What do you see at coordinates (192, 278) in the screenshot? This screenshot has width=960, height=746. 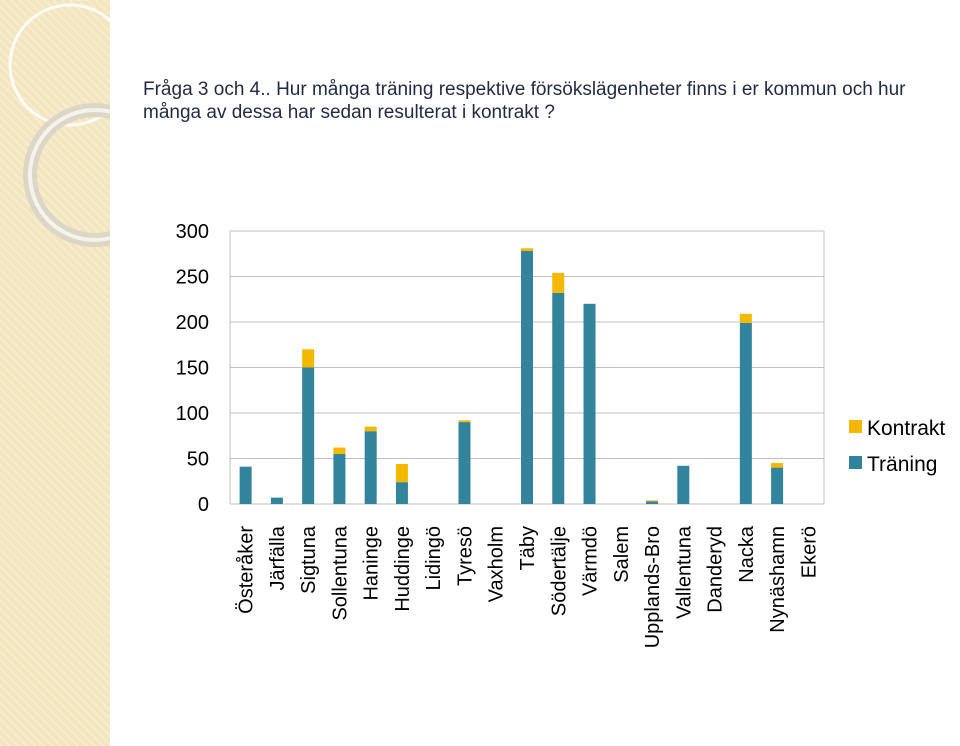 I see `y-tick-label: 250` at bounding box center [192, 278].